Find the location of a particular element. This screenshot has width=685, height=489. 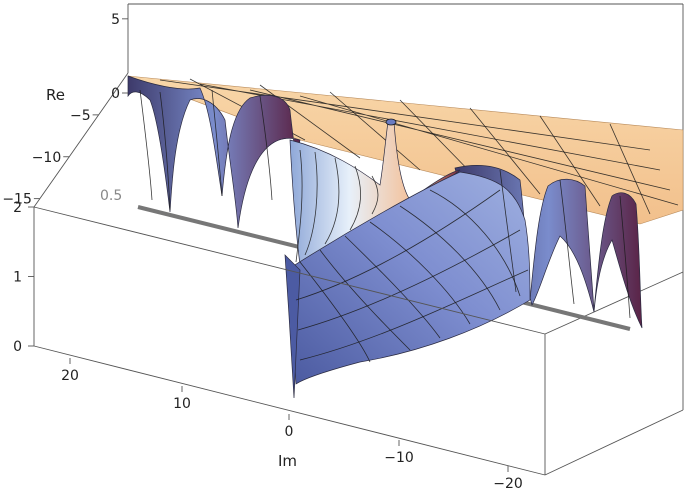

front-sheet-mesh is located at coordinates (412, 276).